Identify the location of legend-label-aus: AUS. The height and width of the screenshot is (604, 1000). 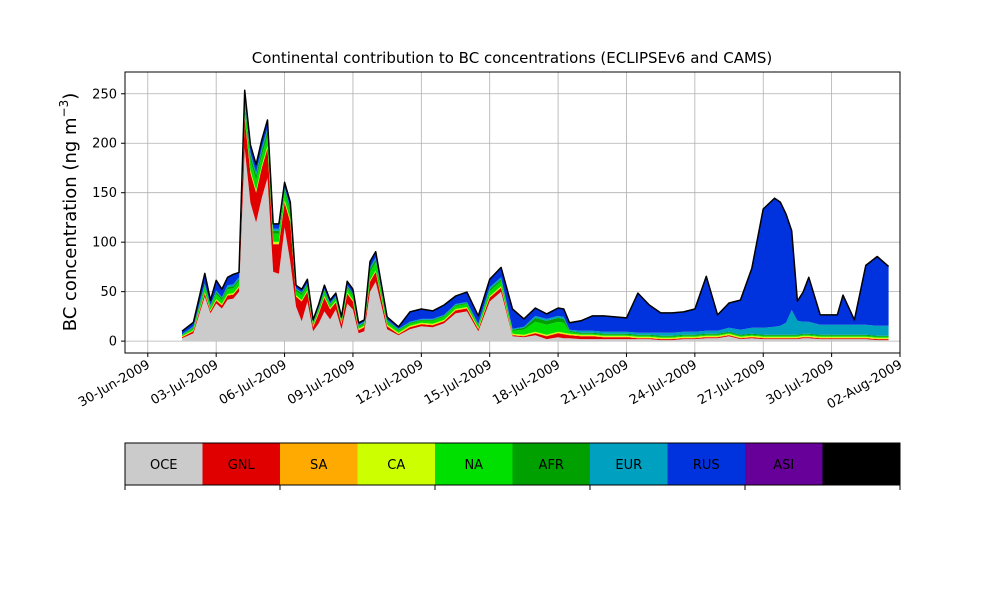
(861, 465).